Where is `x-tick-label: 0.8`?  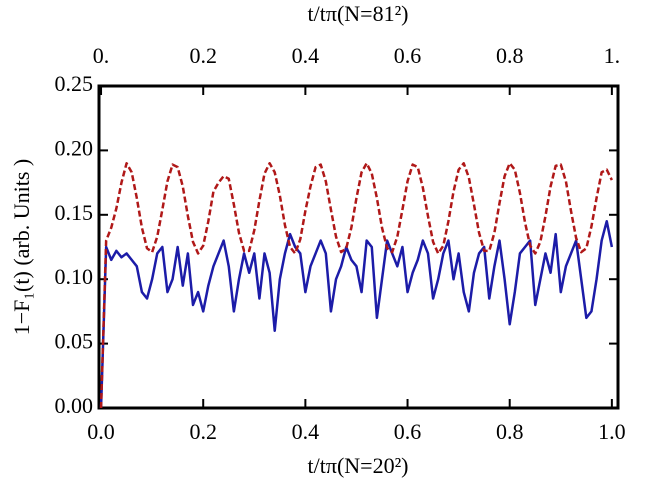
x-tick-label: 0.8 is located at coordinates (510, 431).